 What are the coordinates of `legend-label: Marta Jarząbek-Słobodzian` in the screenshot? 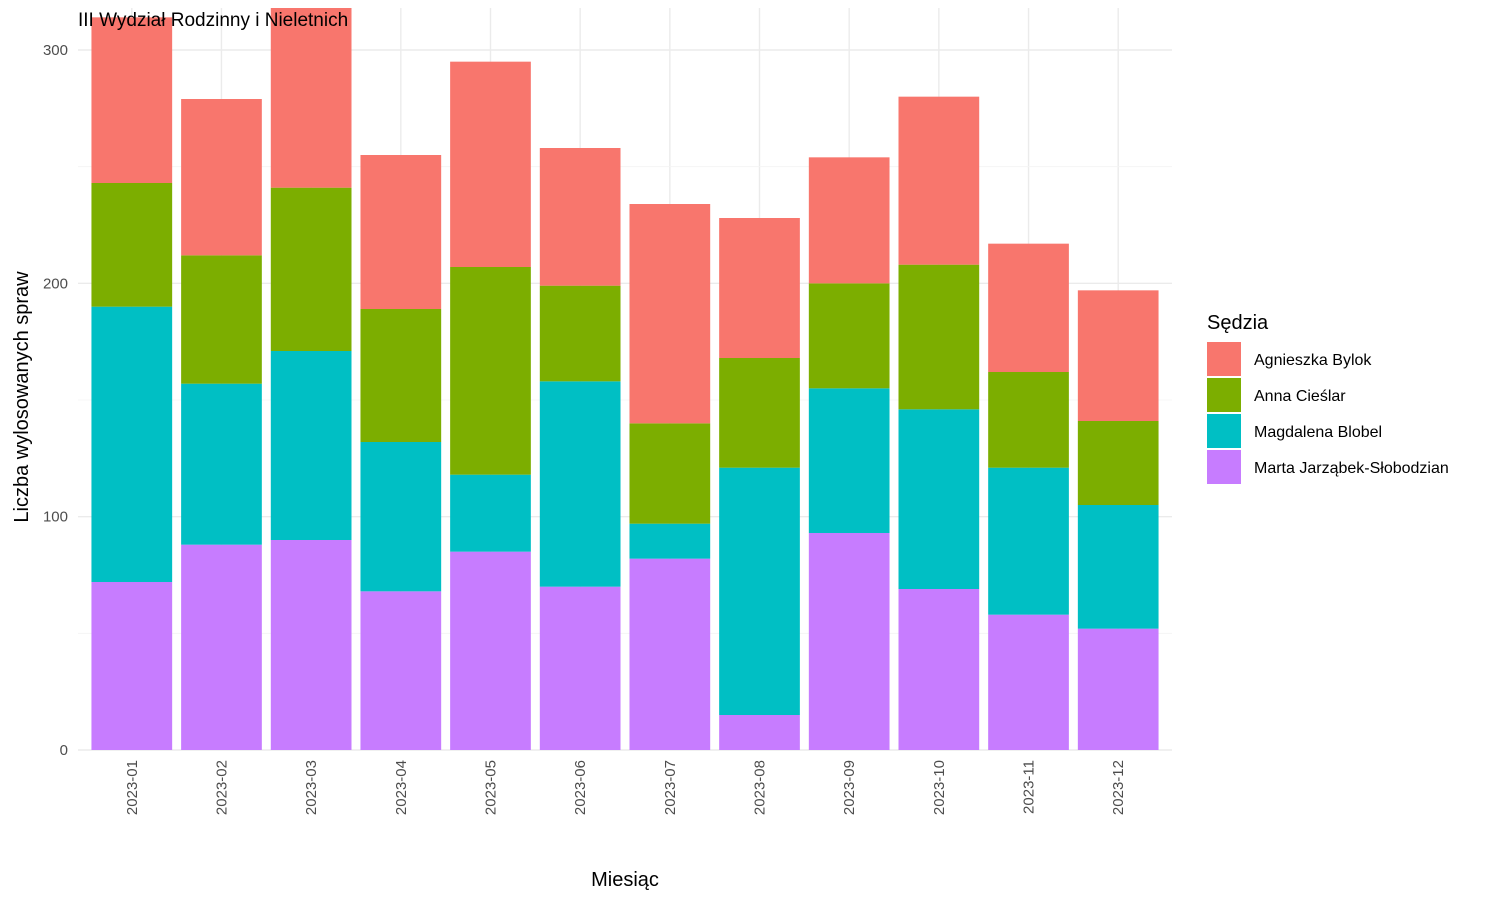 It's located at (1351, 468).